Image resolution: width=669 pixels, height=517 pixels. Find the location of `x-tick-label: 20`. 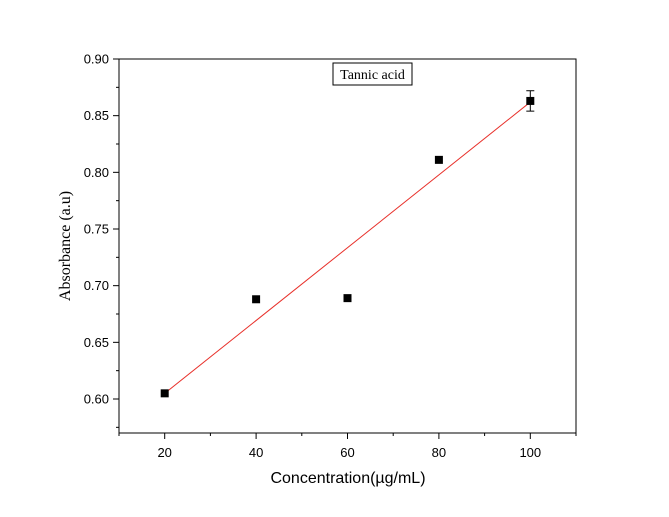

x-tick-label: 20 is located at coordinates (164, 452).